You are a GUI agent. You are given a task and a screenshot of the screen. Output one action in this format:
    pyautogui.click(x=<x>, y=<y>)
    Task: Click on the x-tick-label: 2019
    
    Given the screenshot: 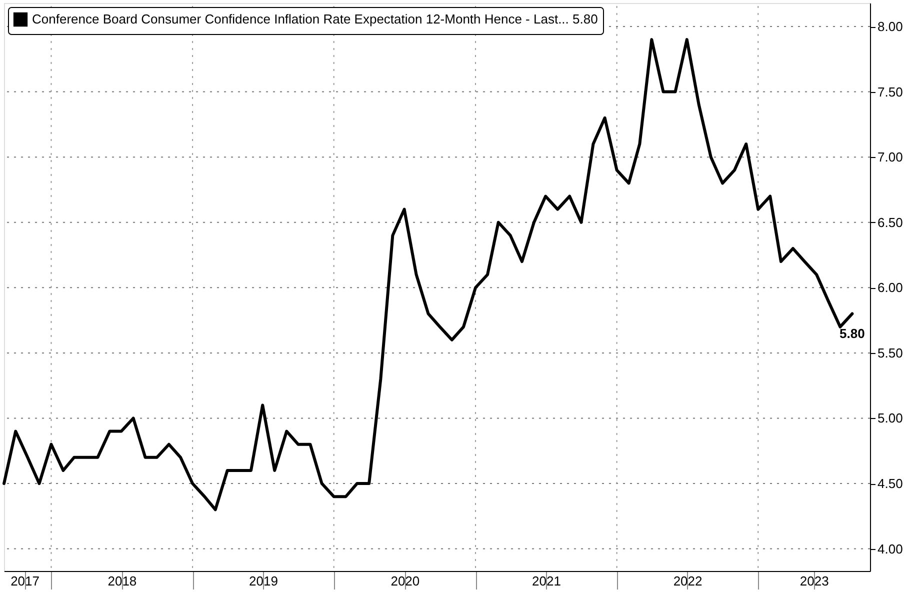 What is the action you would take?
    pyautogui.click(x=263, y=581)
    